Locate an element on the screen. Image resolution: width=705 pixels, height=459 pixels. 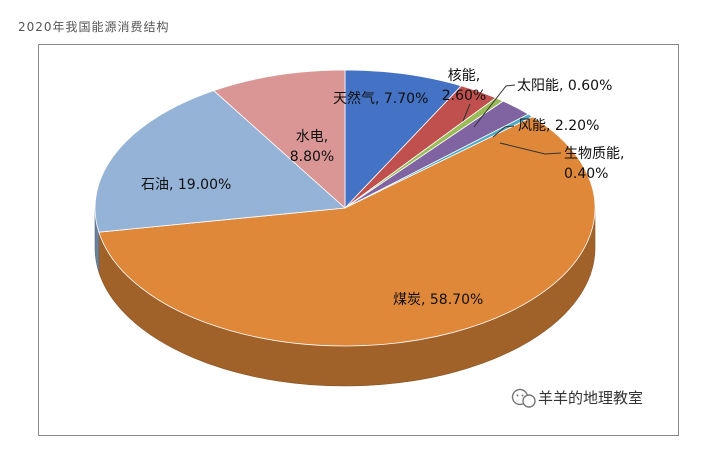
slice-shiyou is located at coordinates (220, 161).